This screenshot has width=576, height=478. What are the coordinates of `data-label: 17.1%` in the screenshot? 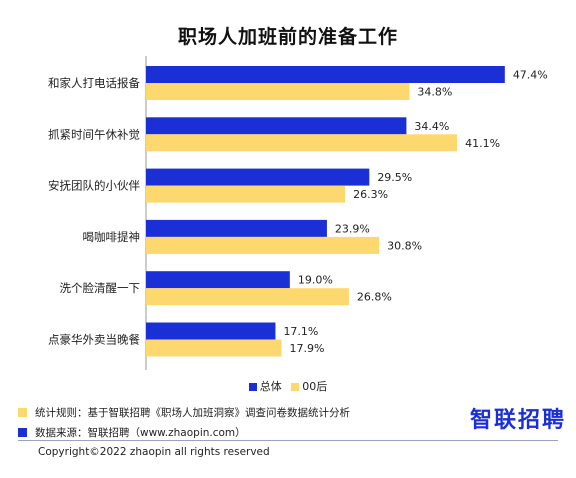 It's located at (300, 331).